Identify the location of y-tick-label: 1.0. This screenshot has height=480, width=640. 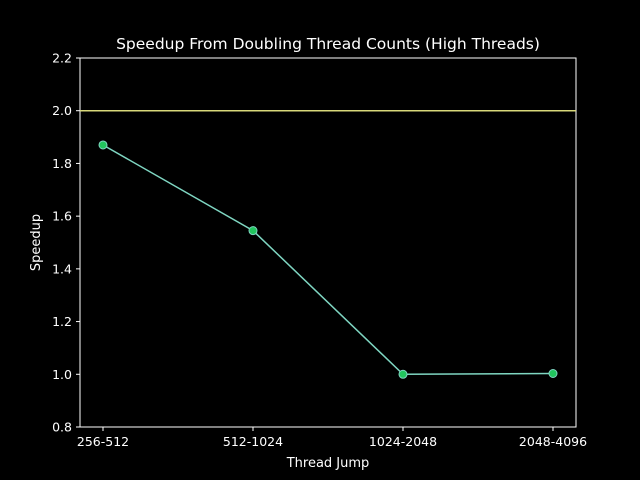
(62, 374).